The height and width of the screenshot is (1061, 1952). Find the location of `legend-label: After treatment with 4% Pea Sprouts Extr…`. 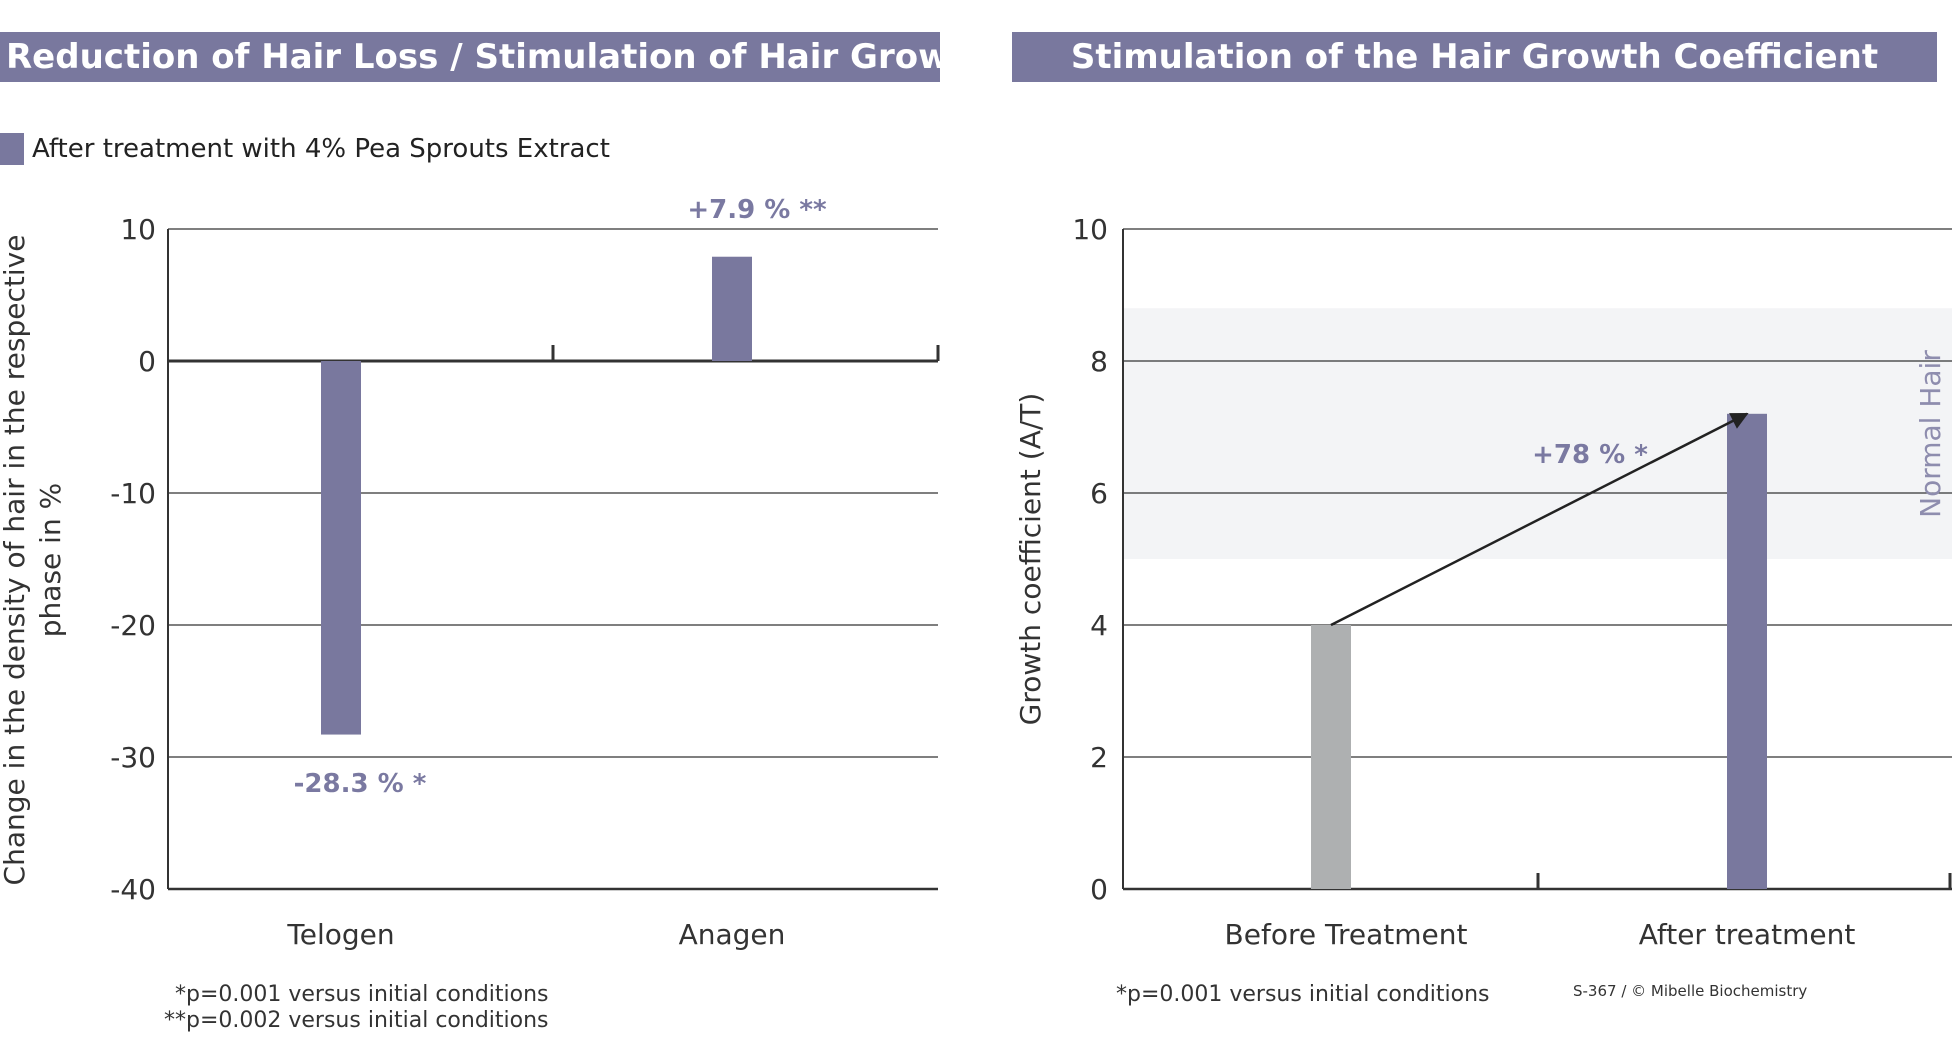

legend-label: After treatment with 4% Pea Sprouts Extr… is located at coordinates (321, 149).